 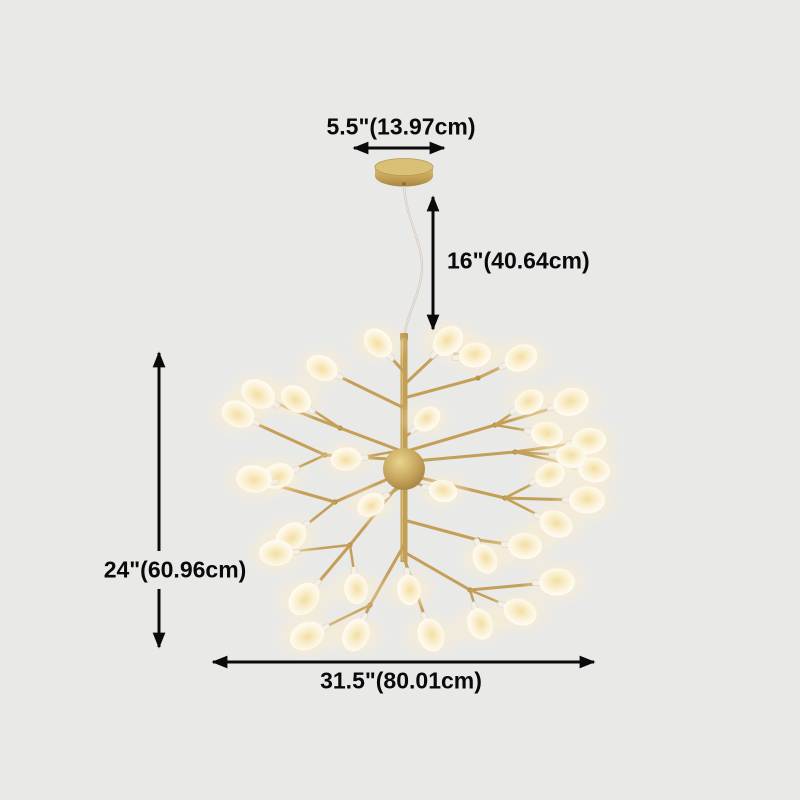 I want to click on drop-height-label: 16"(40.64cm), so click(x=518, y=260).